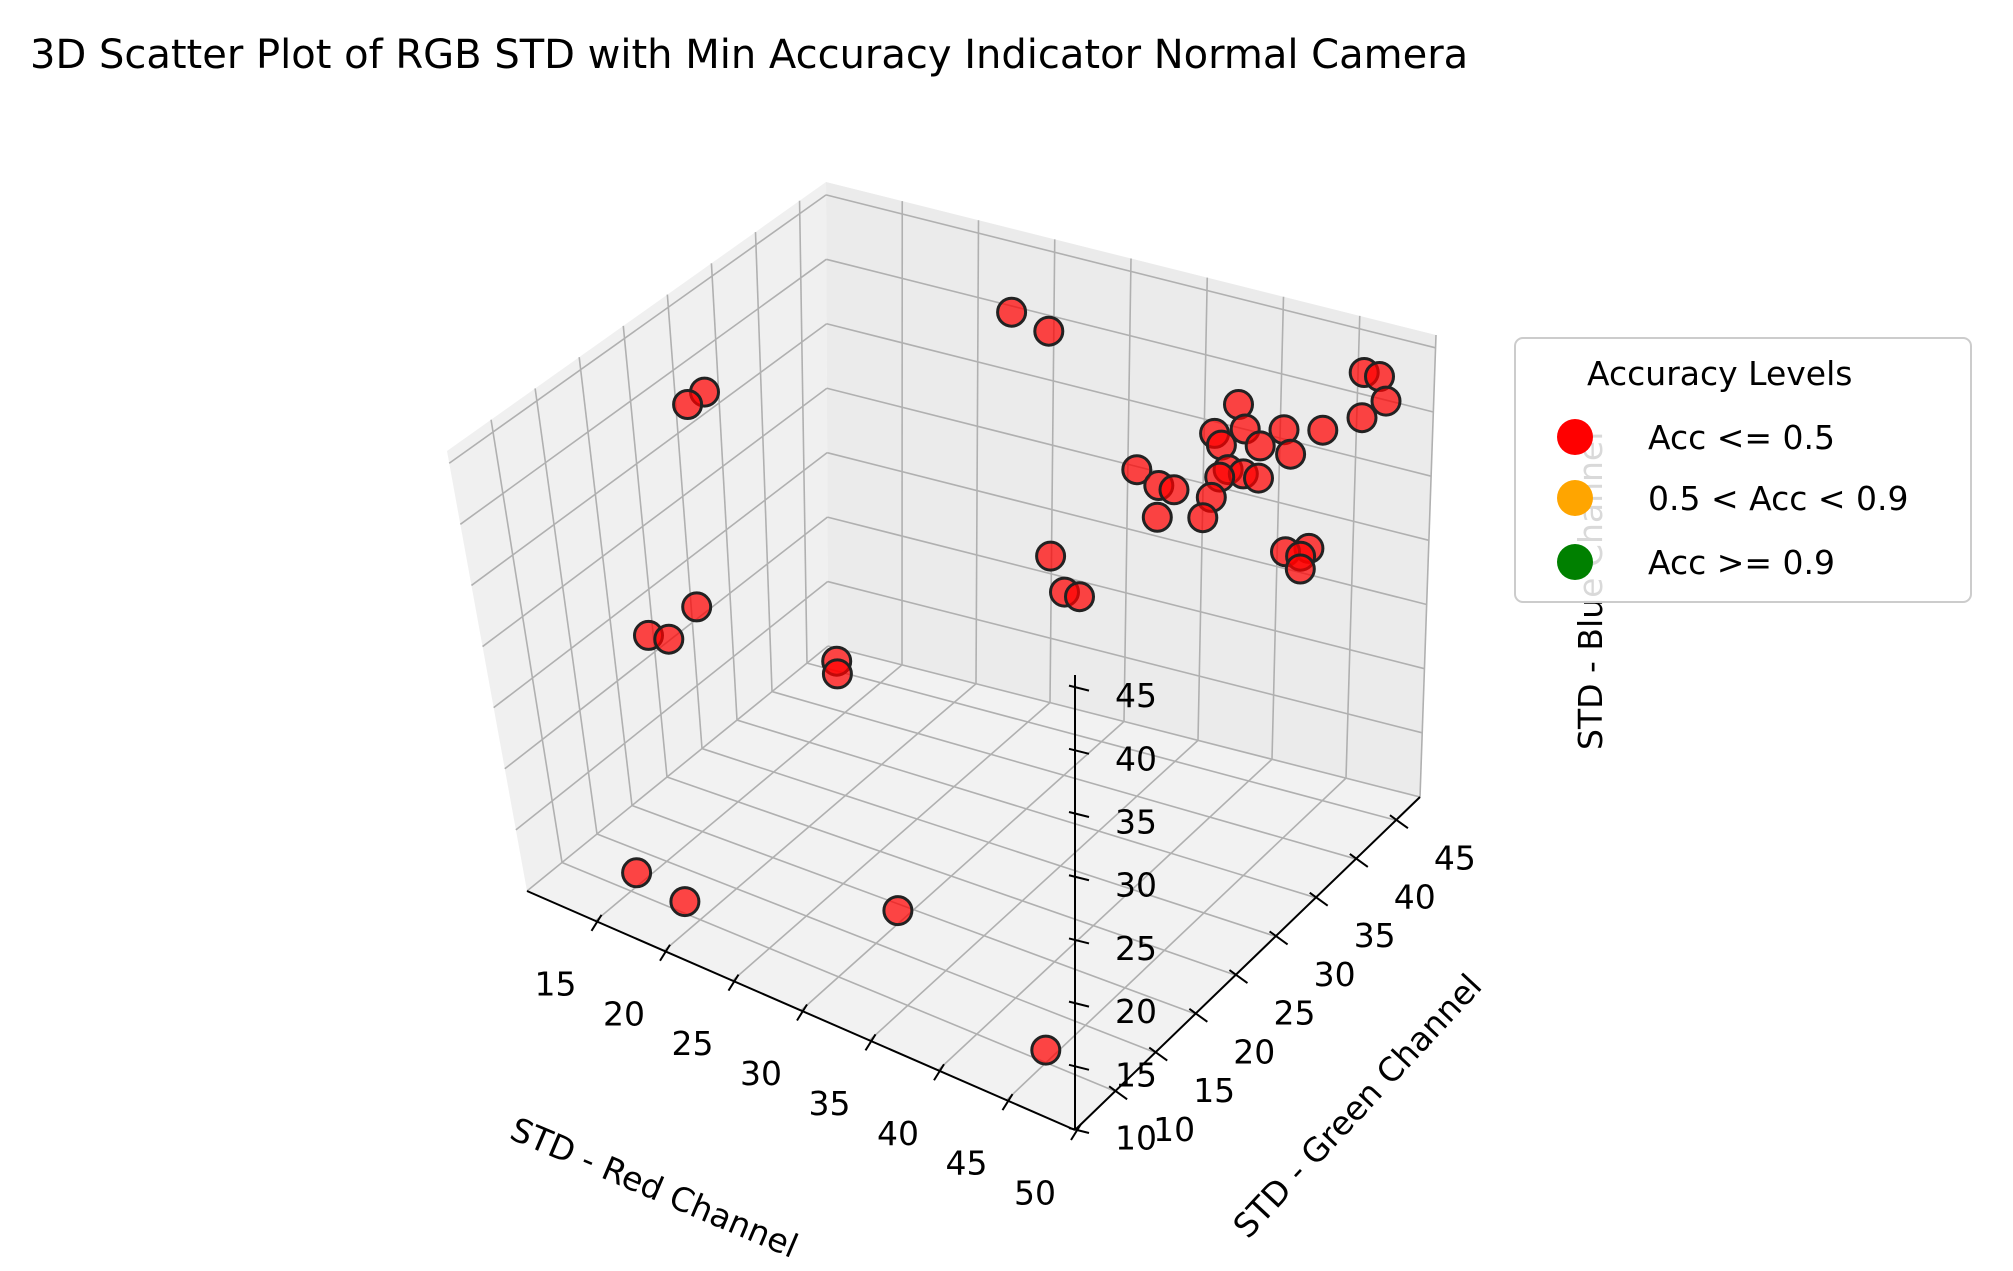 This screenshot has height=1271, width=2013. I want to click on z-tick-label: 45, so click(1136, 695).